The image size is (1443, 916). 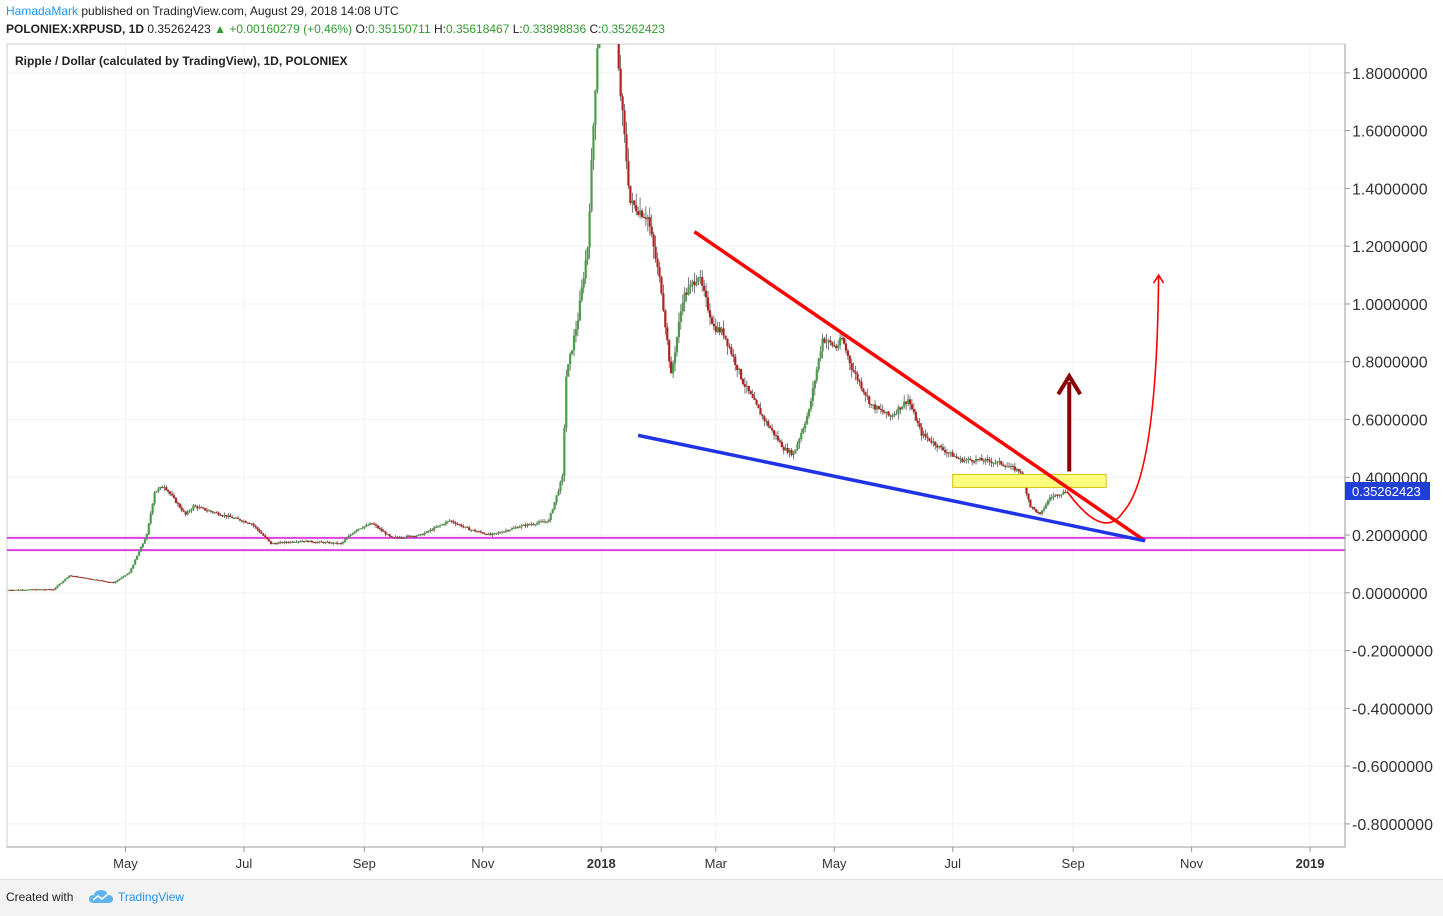 What do you see at coordinates (1390, 536) in the screenshot?
I see `price-tick-label: 0.2000000` at bounding box center [1390, 536].